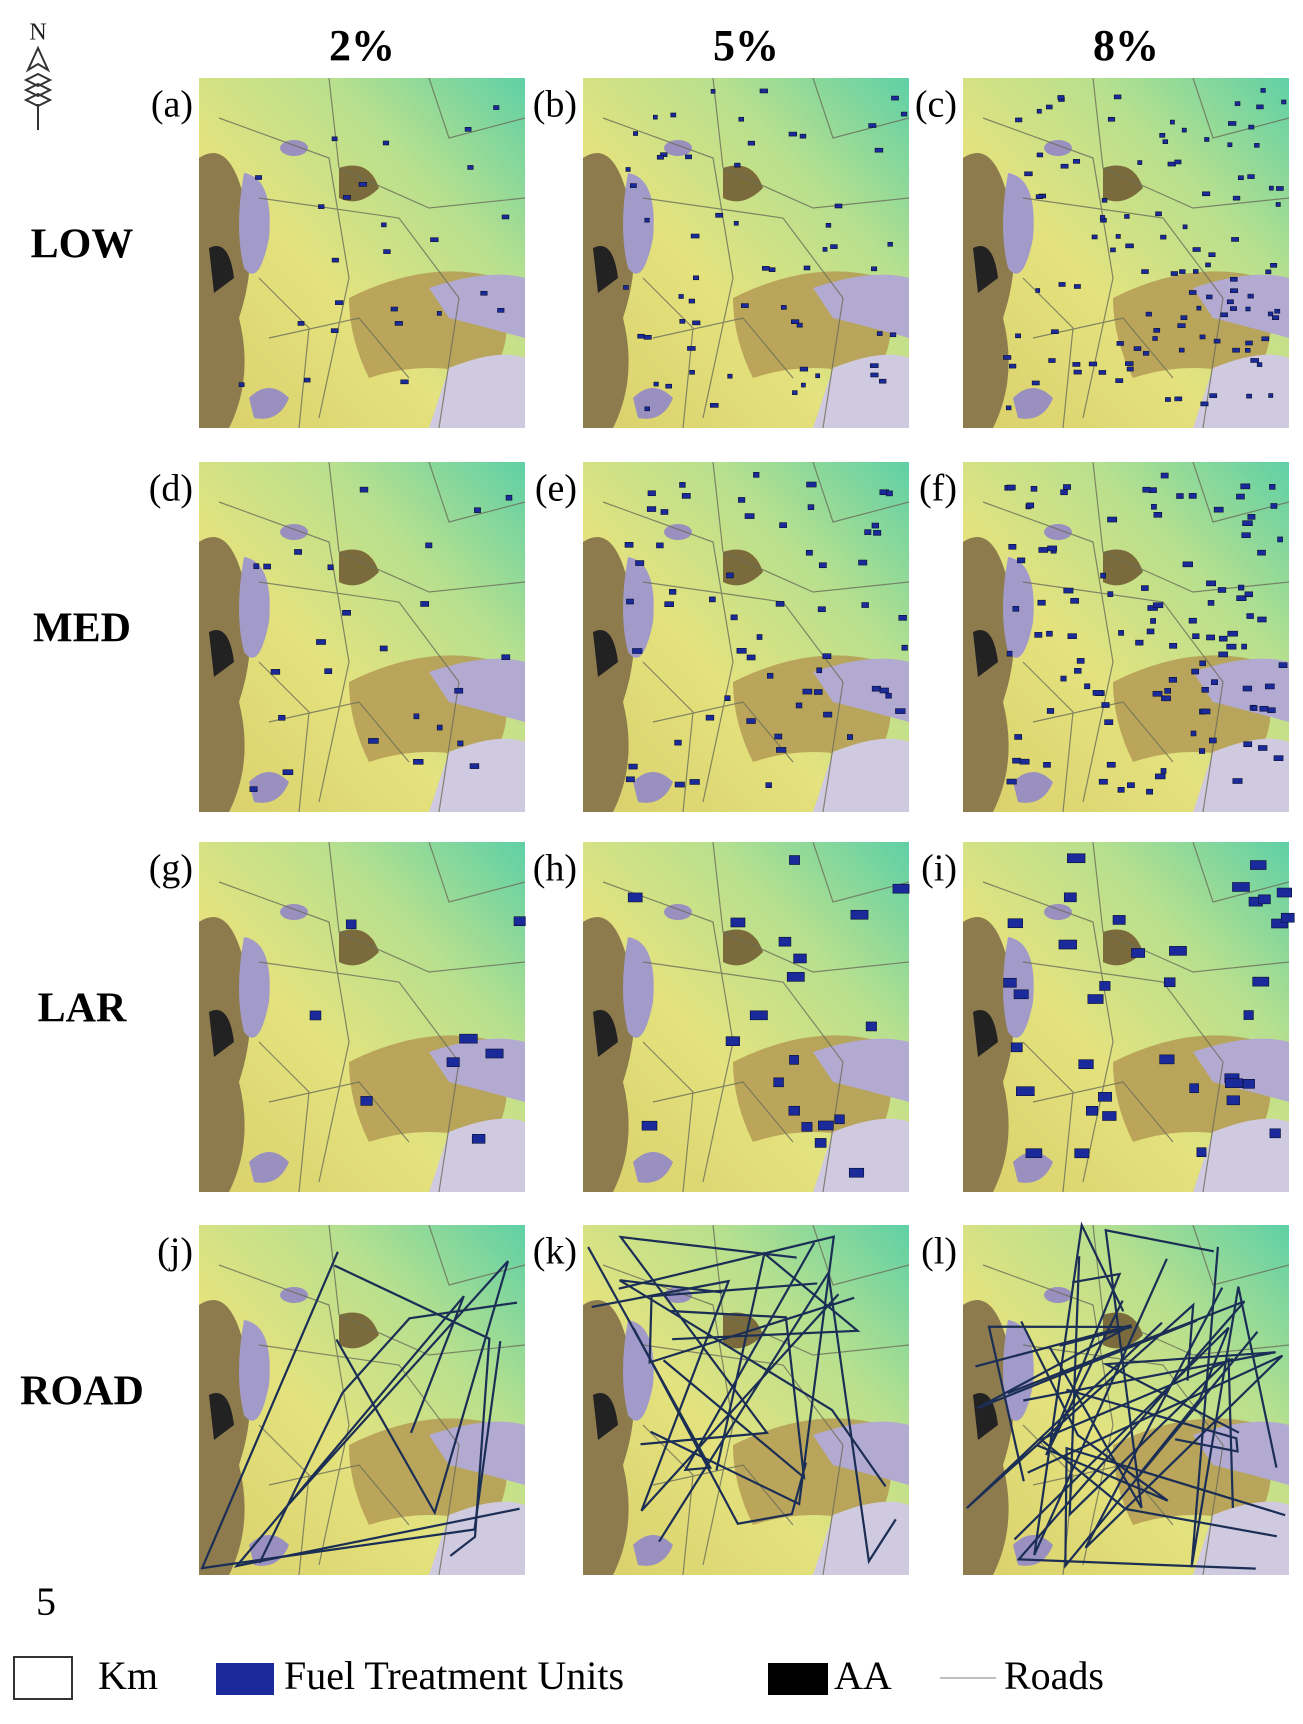 The height and width of the screenshot is (1724, 1303). I want to click on row-label: ROAD, so click(82, 1392).